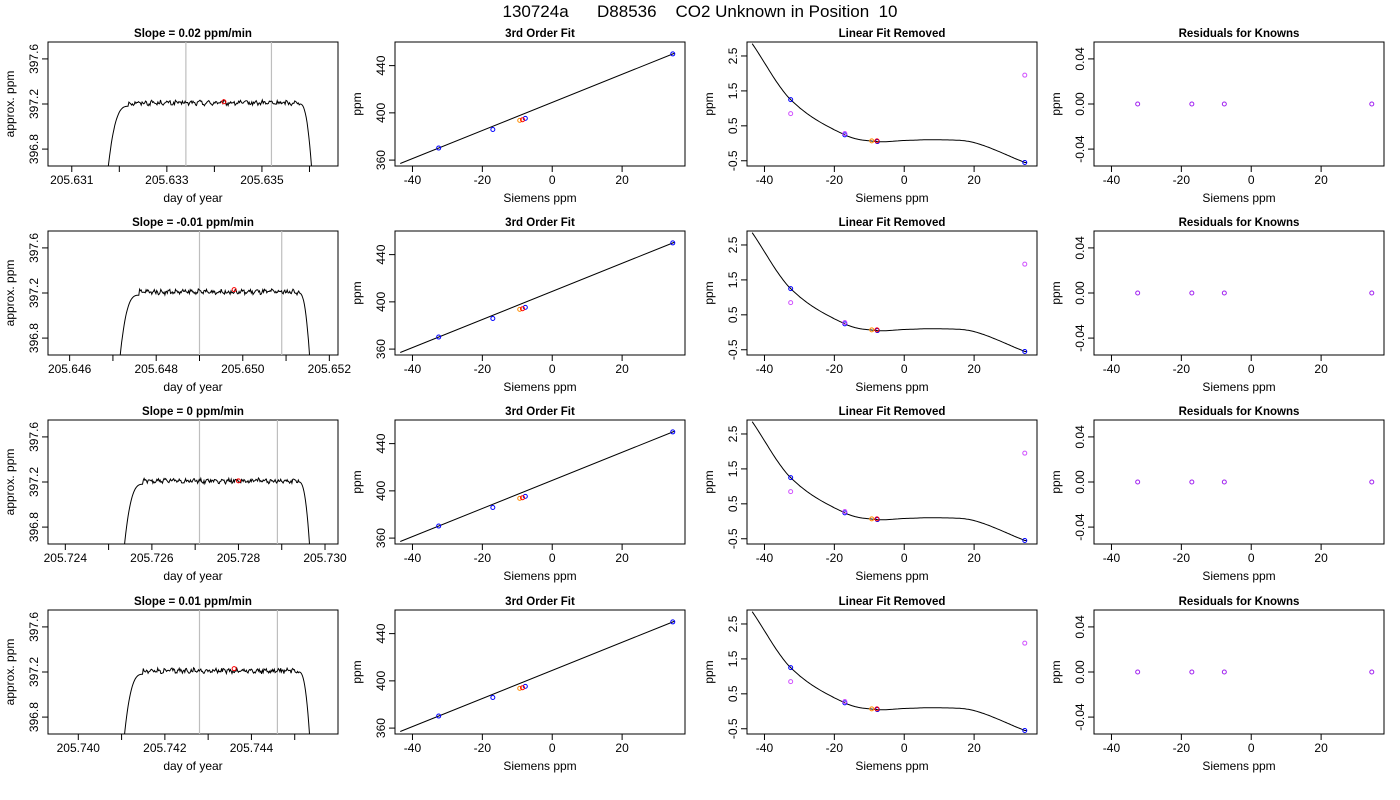  I want to click on x-tick-label: 205.728, so click(239, 558).